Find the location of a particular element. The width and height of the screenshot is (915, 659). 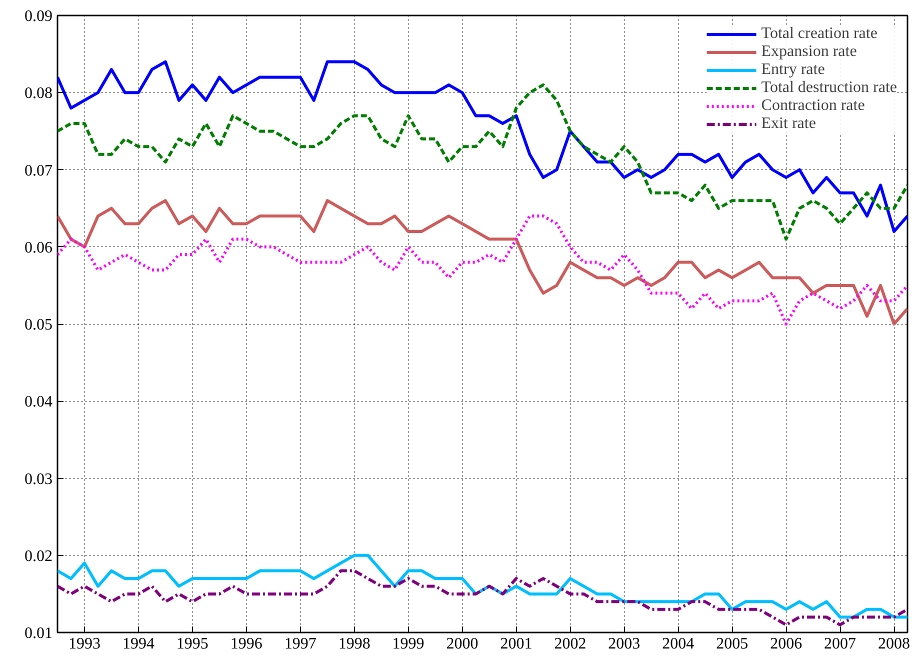

x-tick-label: 2001 is located at coordinates (516, 644).